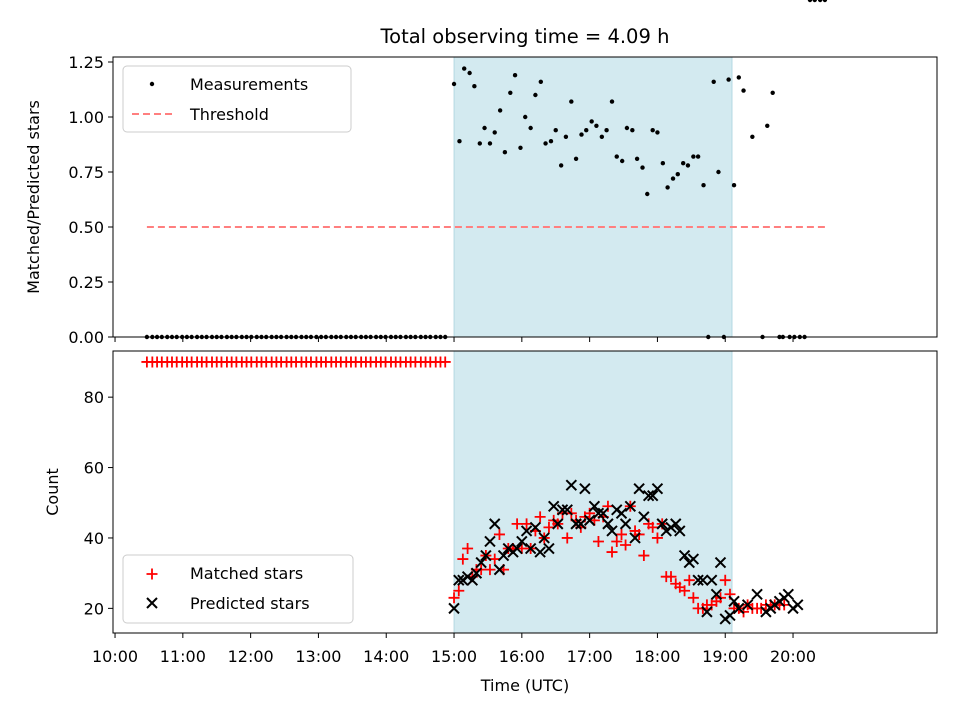  Describe the element at coordinates (525, 36) in the screenshot. I see `chart-title: Total observing time = 4.09 h` at that location.